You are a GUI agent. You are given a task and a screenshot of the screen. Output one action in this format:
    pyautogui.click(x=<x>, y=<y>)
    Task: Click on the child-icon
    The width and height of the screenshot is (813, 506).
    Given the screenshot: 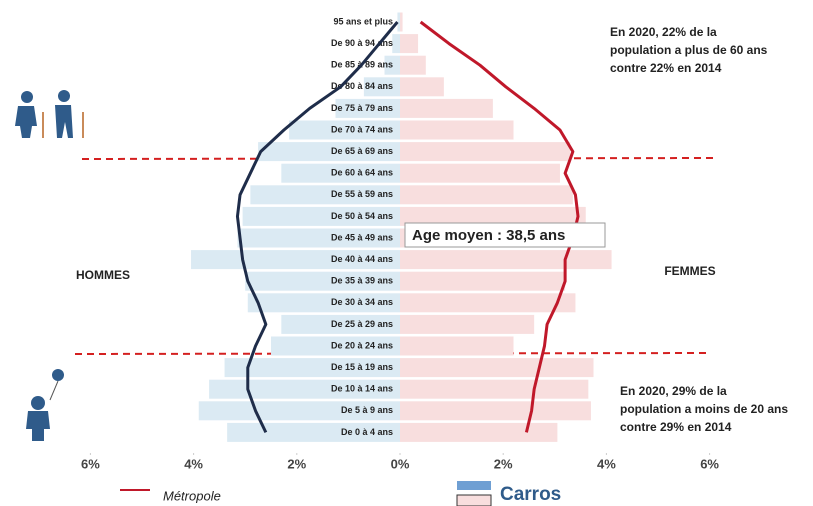 What is the action you would take?
    pyautogui.click(x=45, y=405)
    